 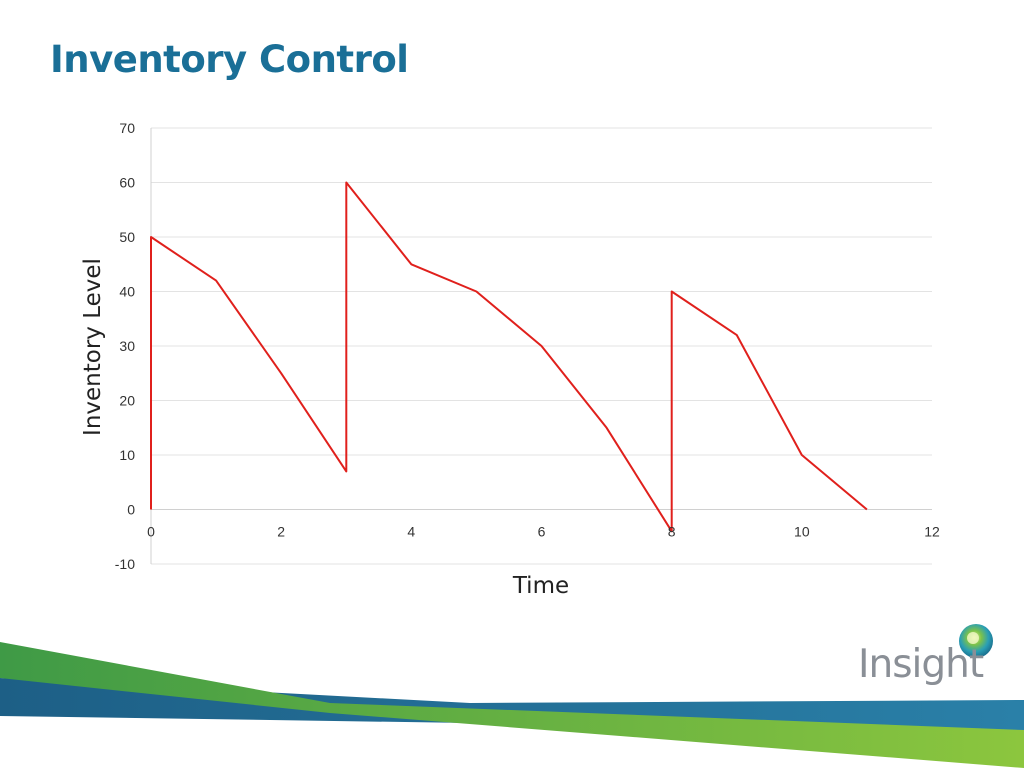 What do you see at coordinates (151, 532) in the screenshot?
I see `x-tick-label: 0` at bounding box center [151, 532].